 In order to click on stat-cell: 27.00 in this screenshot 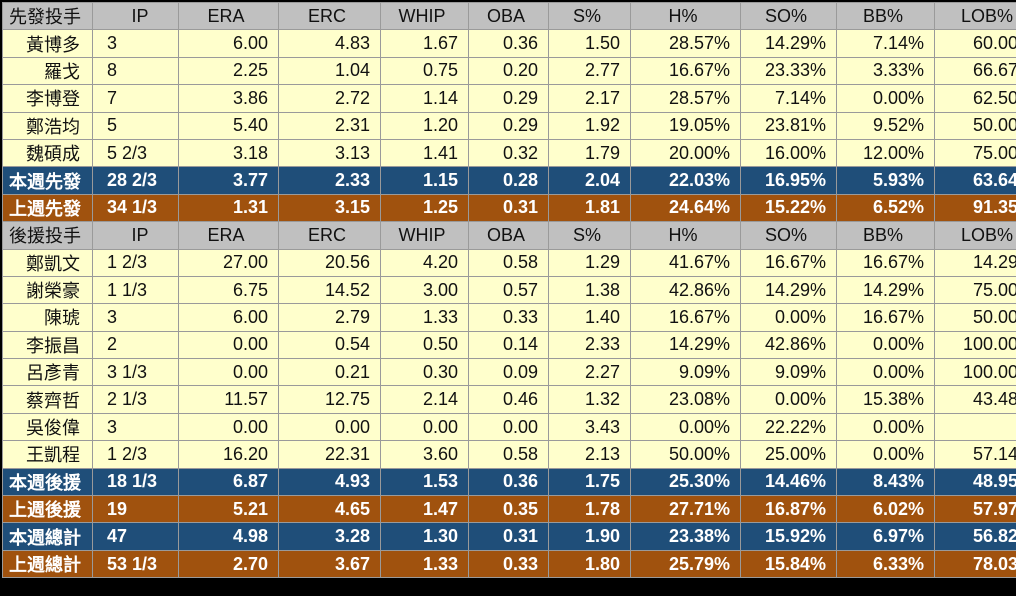, I will do `click(228, 262)`.